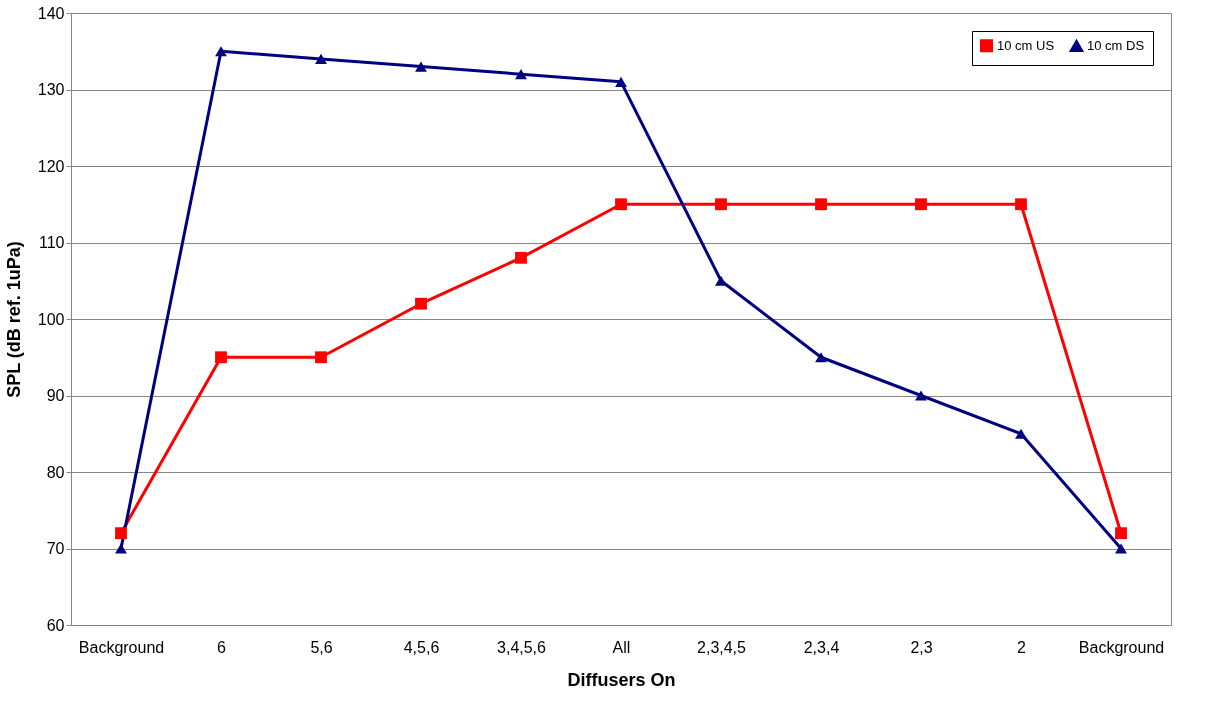 The image size is (1216, 717). What do you see at coordinates (821, 647) in the screenshot?
I see `x-tick-label: 2,3,4` at bounding box center [821, 647].